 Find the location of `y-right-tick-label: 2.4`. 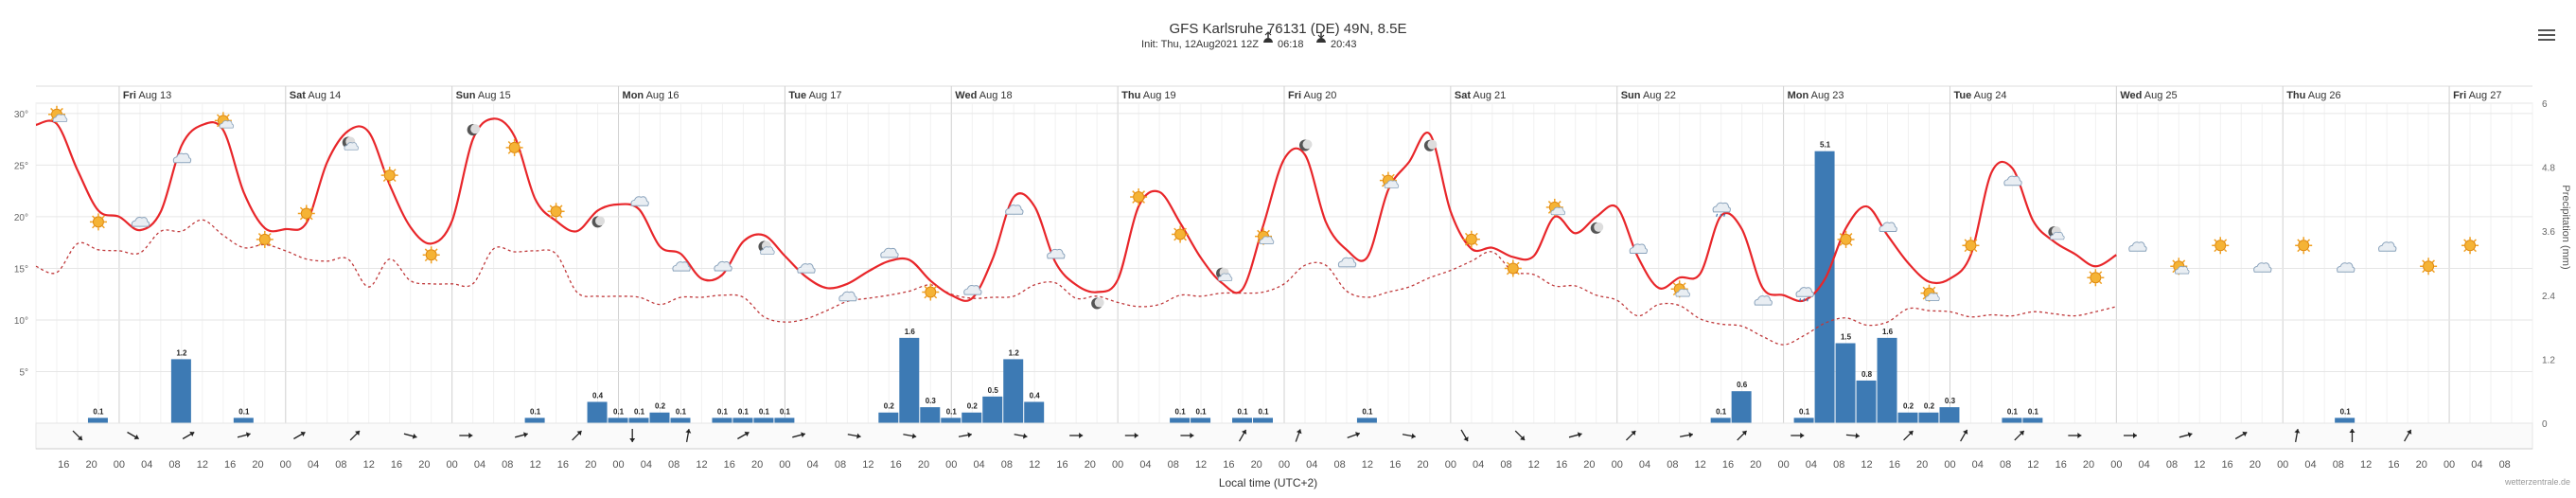

y-right-tick-label: 2.4 is located at coordinates (2548, 297).